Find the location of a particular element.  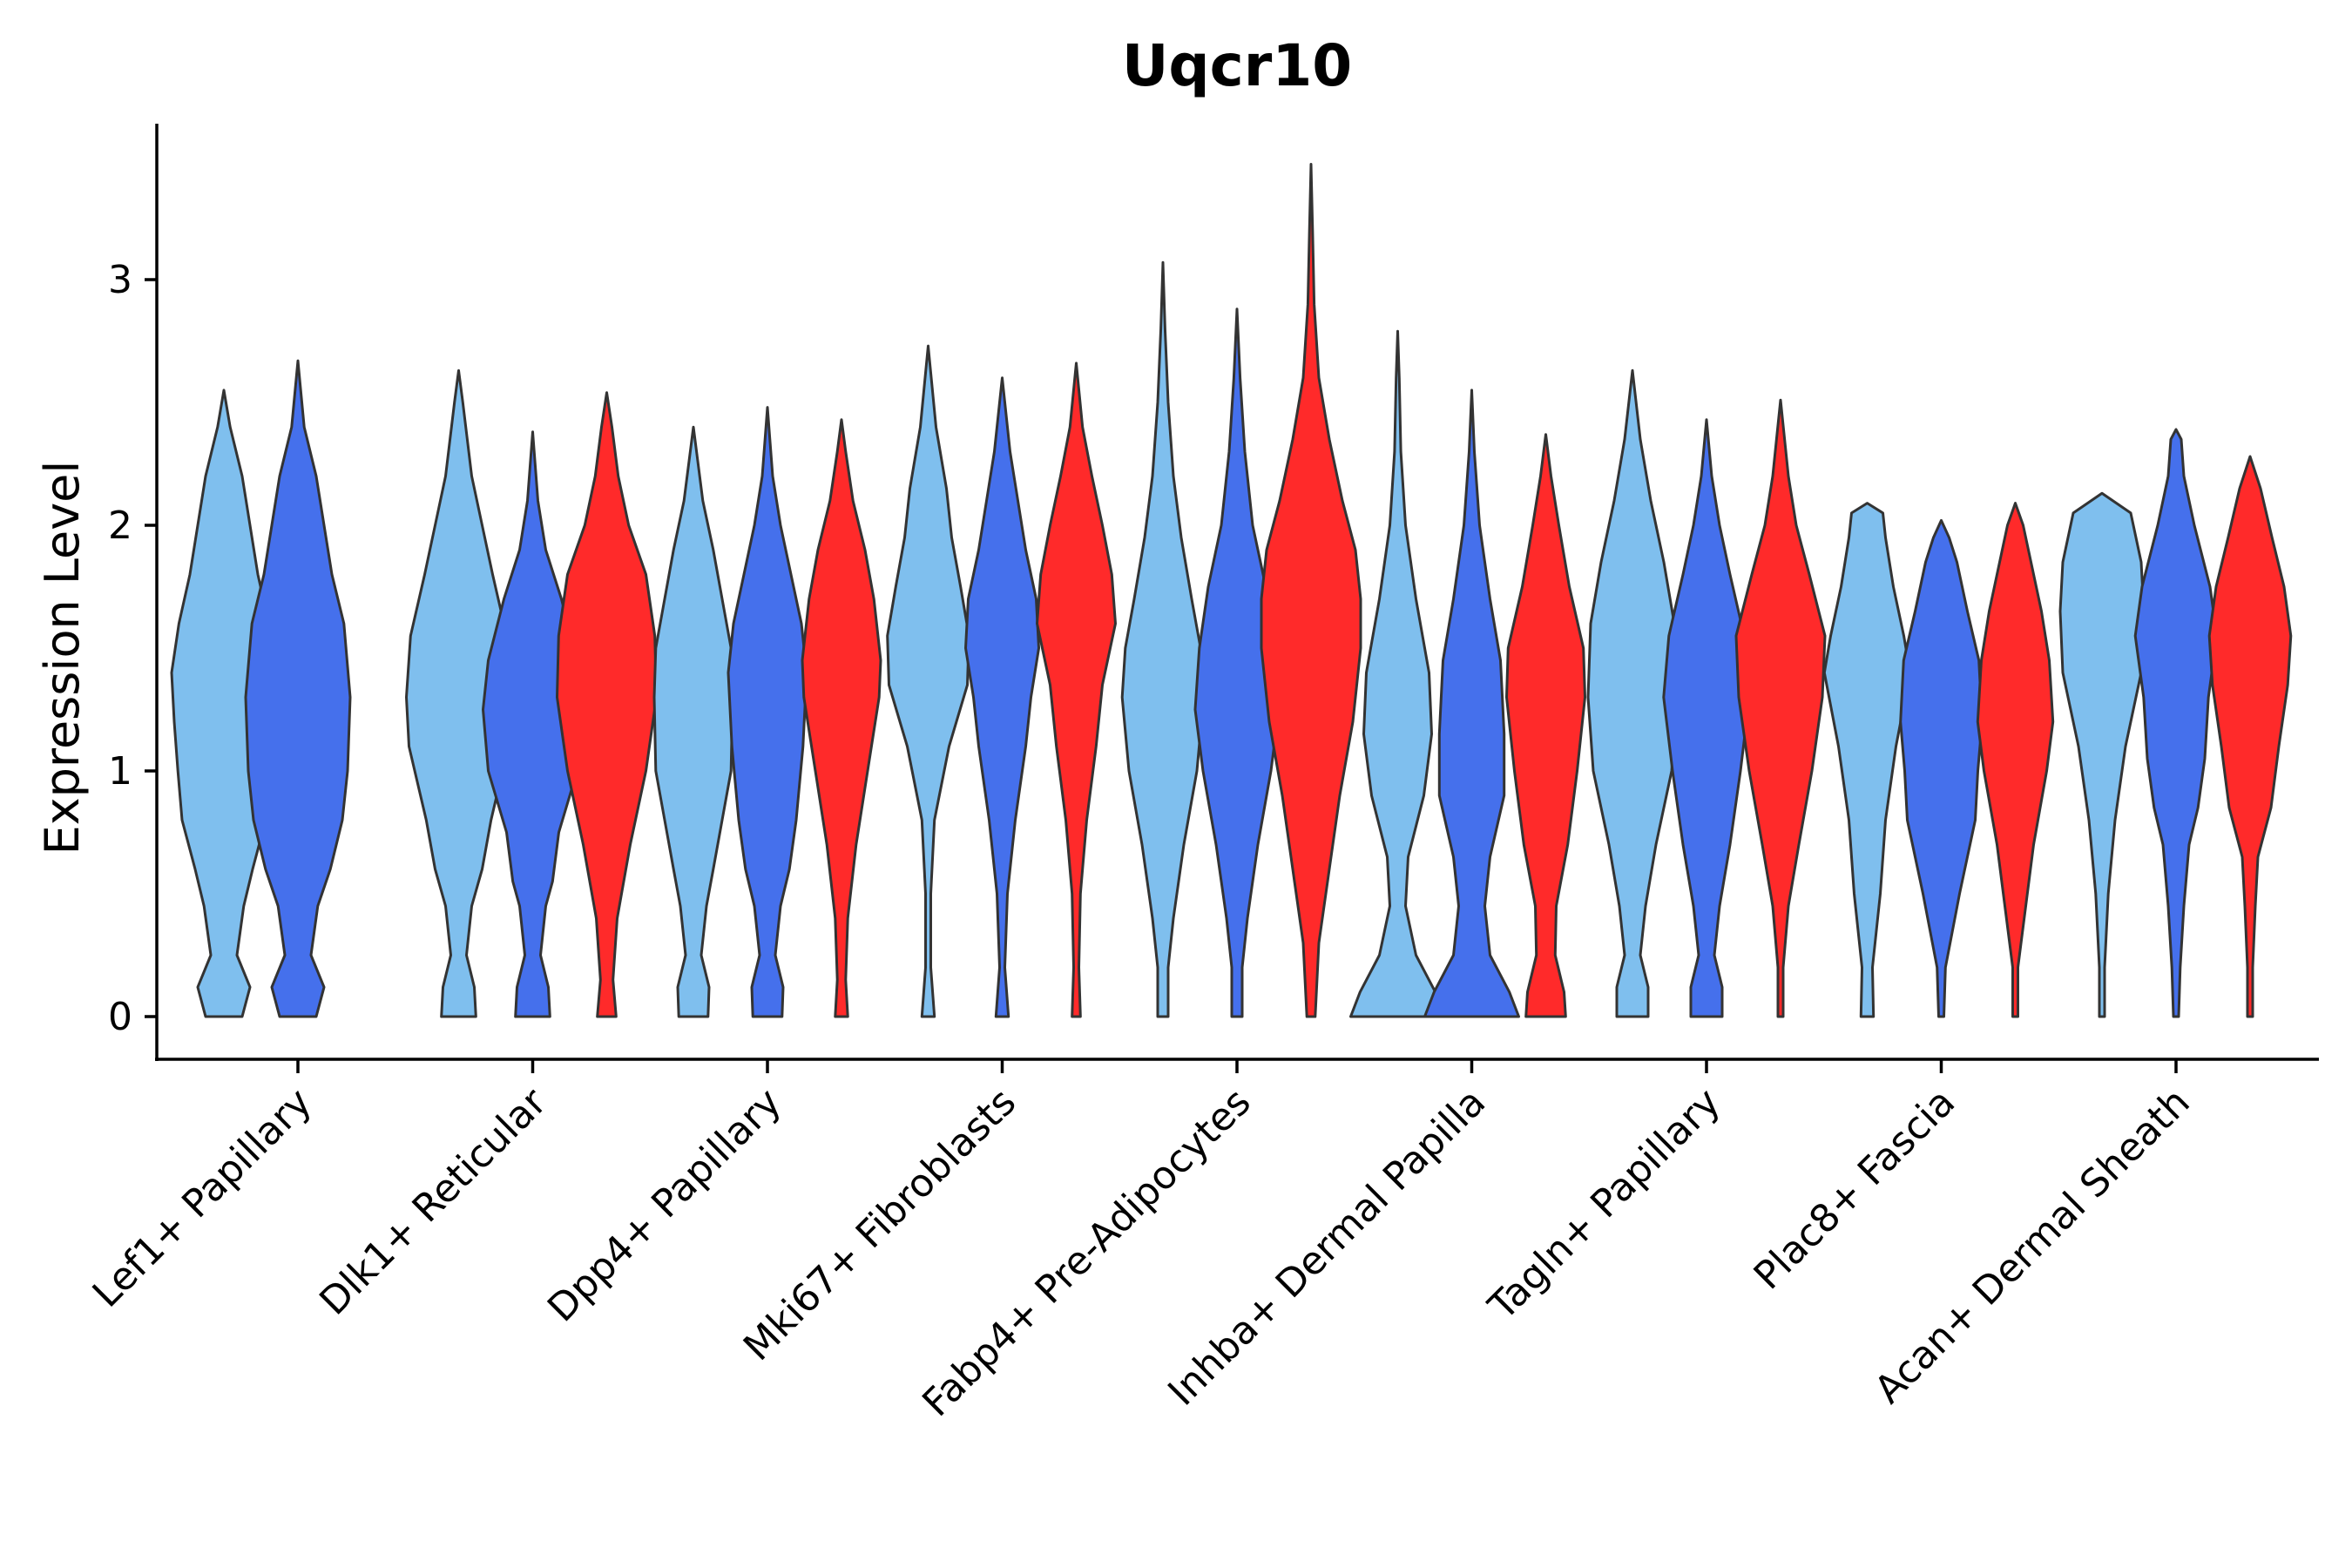

x-tick-label: Dlk1+ Reticular is located at coordinates (433, 1201).